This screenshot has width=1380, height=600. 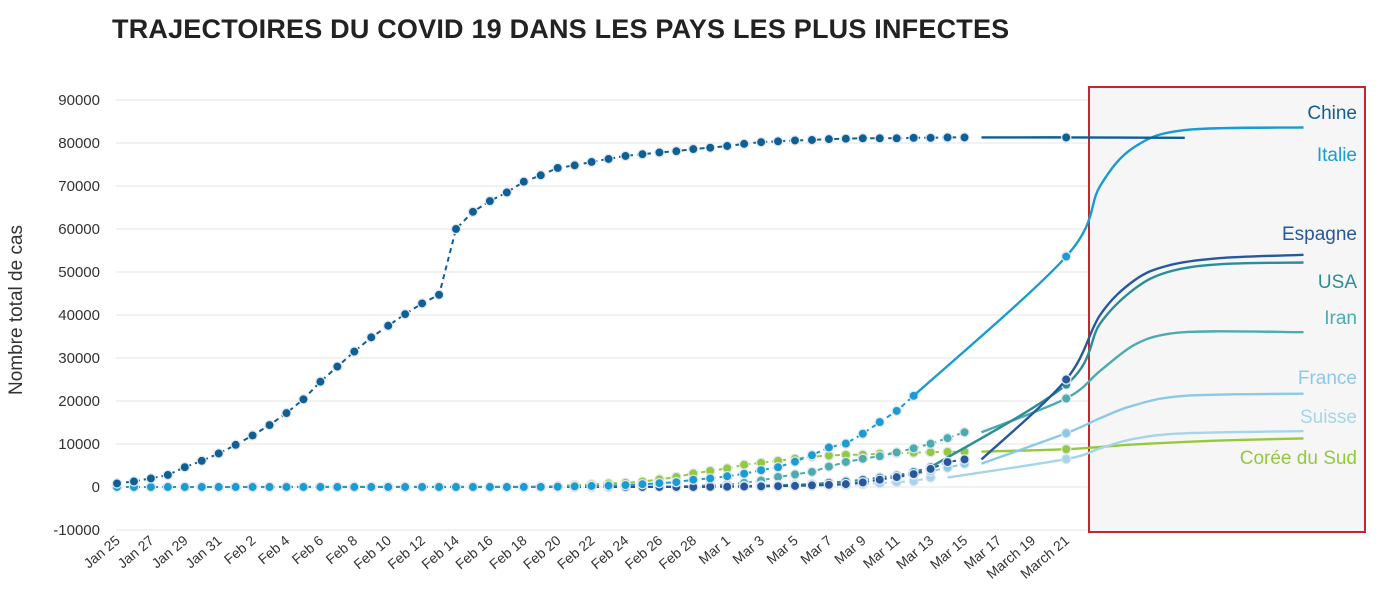 I want to click on x-tick-label: Feb 12, so click(x=406, y=552).